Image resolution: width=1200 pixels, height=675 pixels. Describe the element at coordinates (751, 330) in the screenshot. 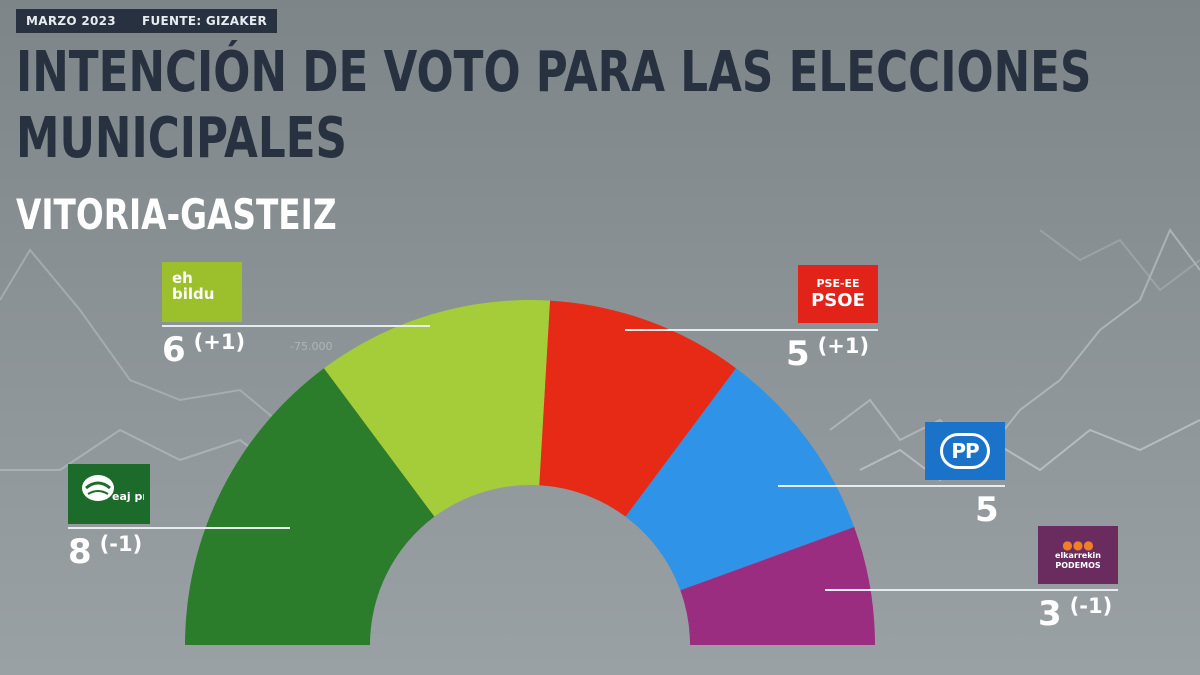

I see `leader-line-psoe` at that location.